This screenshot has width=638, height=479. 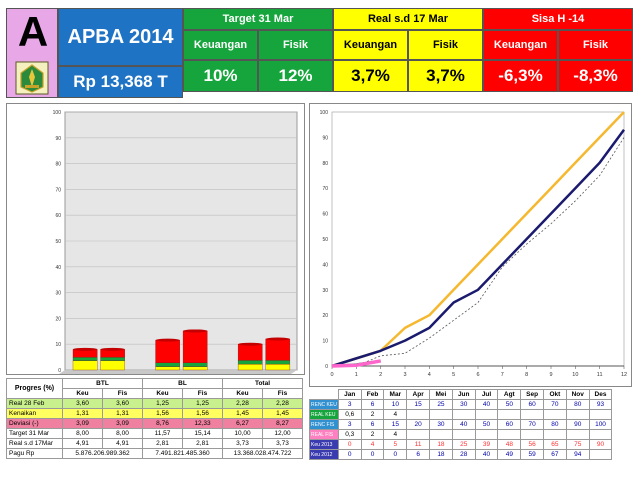 What do you see at coordinates (120, 37) in the screenshot?
I see `page-title: APBA 2014` at bounding box center [120, 37].